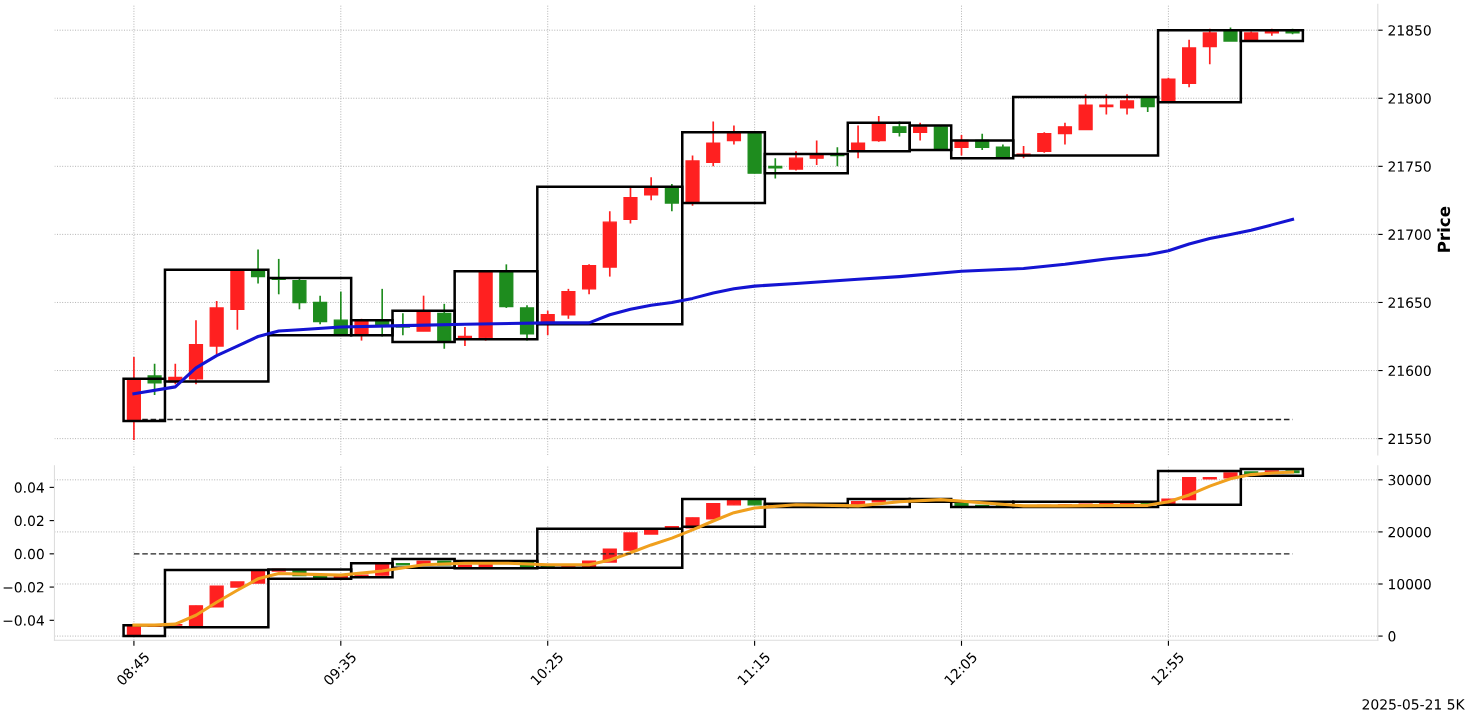 Image resolution: width=1472 pixels, height=721 pixels. What do you see at coordinates (1409, 302) in the screenshot?
I see `y-tick-label: 21650` at bounding box center [1409, 302].